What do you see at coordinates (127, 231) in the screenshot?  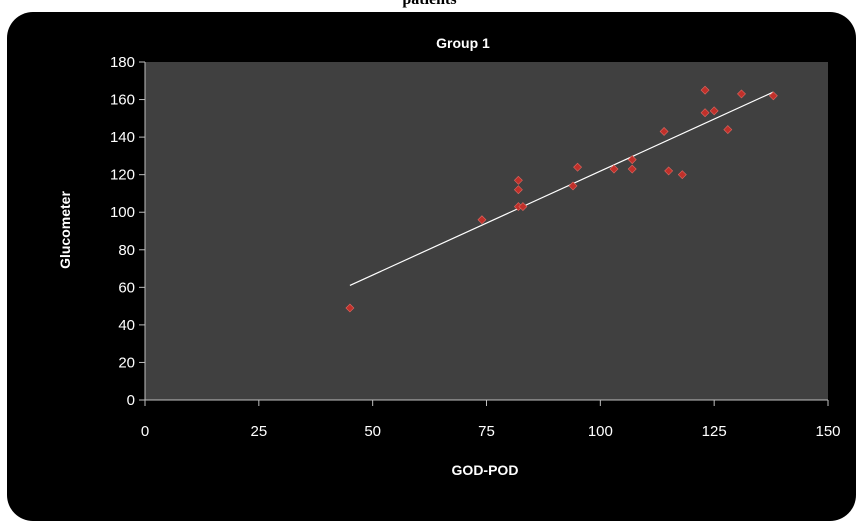 I see `y-tick-labels: 0 20 40 60 80 100 120 140 160 180` at bounding box center [127, 231].